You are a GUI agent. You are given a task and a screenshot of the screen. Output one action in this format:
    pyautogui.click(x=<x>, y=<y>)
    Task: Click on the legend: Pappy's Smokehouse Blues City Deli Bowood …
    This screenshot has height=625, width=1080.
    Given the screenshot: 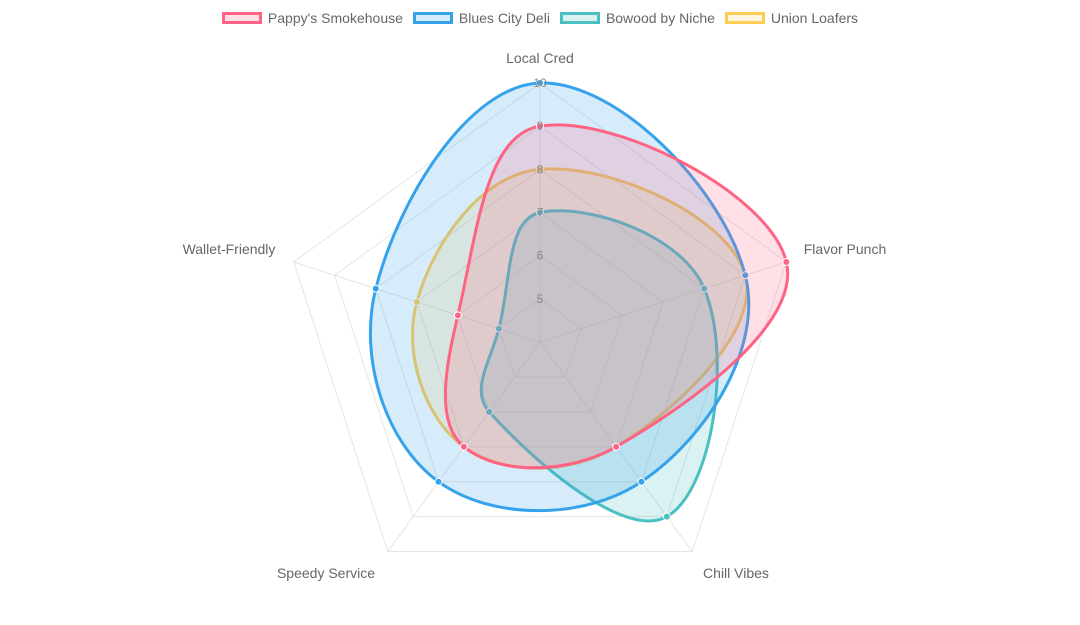 What is the action you would take?
    pyautogui.click(x=540, y=18)
    